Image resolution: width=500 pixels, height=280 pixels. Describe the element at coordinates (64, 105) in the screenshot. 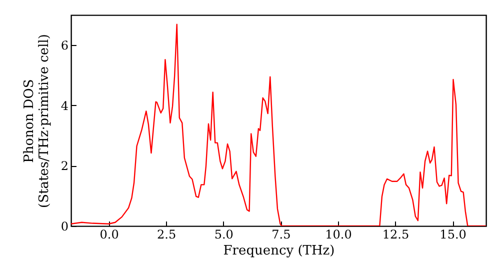

I see `y-tick-label: 4` at that location.